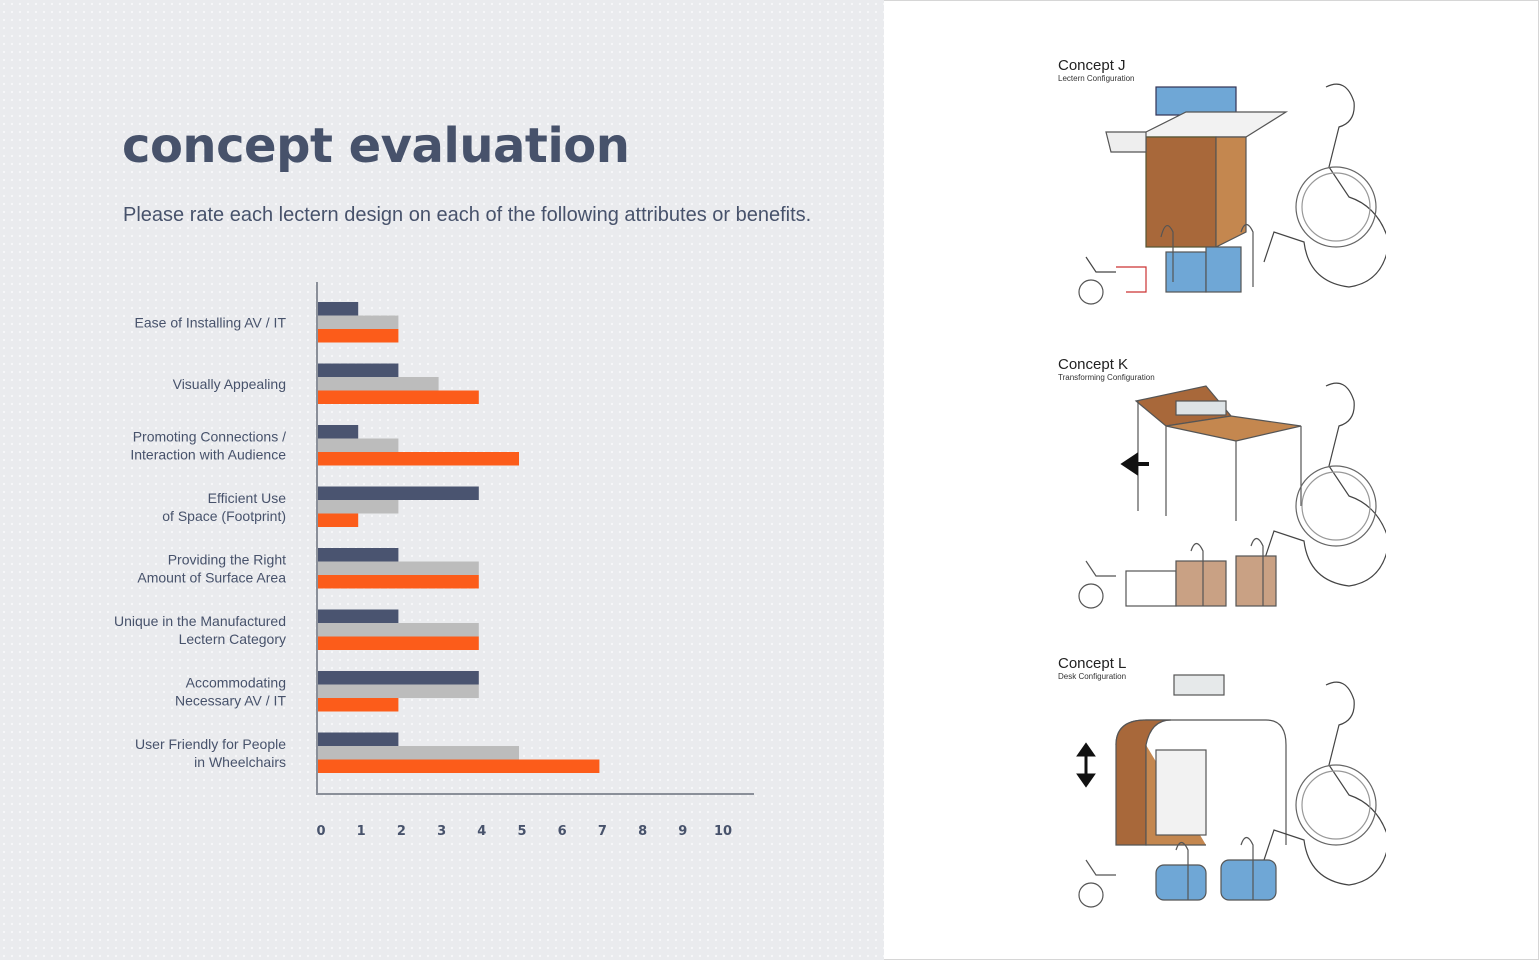 The image size is (1540, 960). Describe the element at coordinates (398, 397) in the screenshot. I see `bar-series3-cat2` at that location.